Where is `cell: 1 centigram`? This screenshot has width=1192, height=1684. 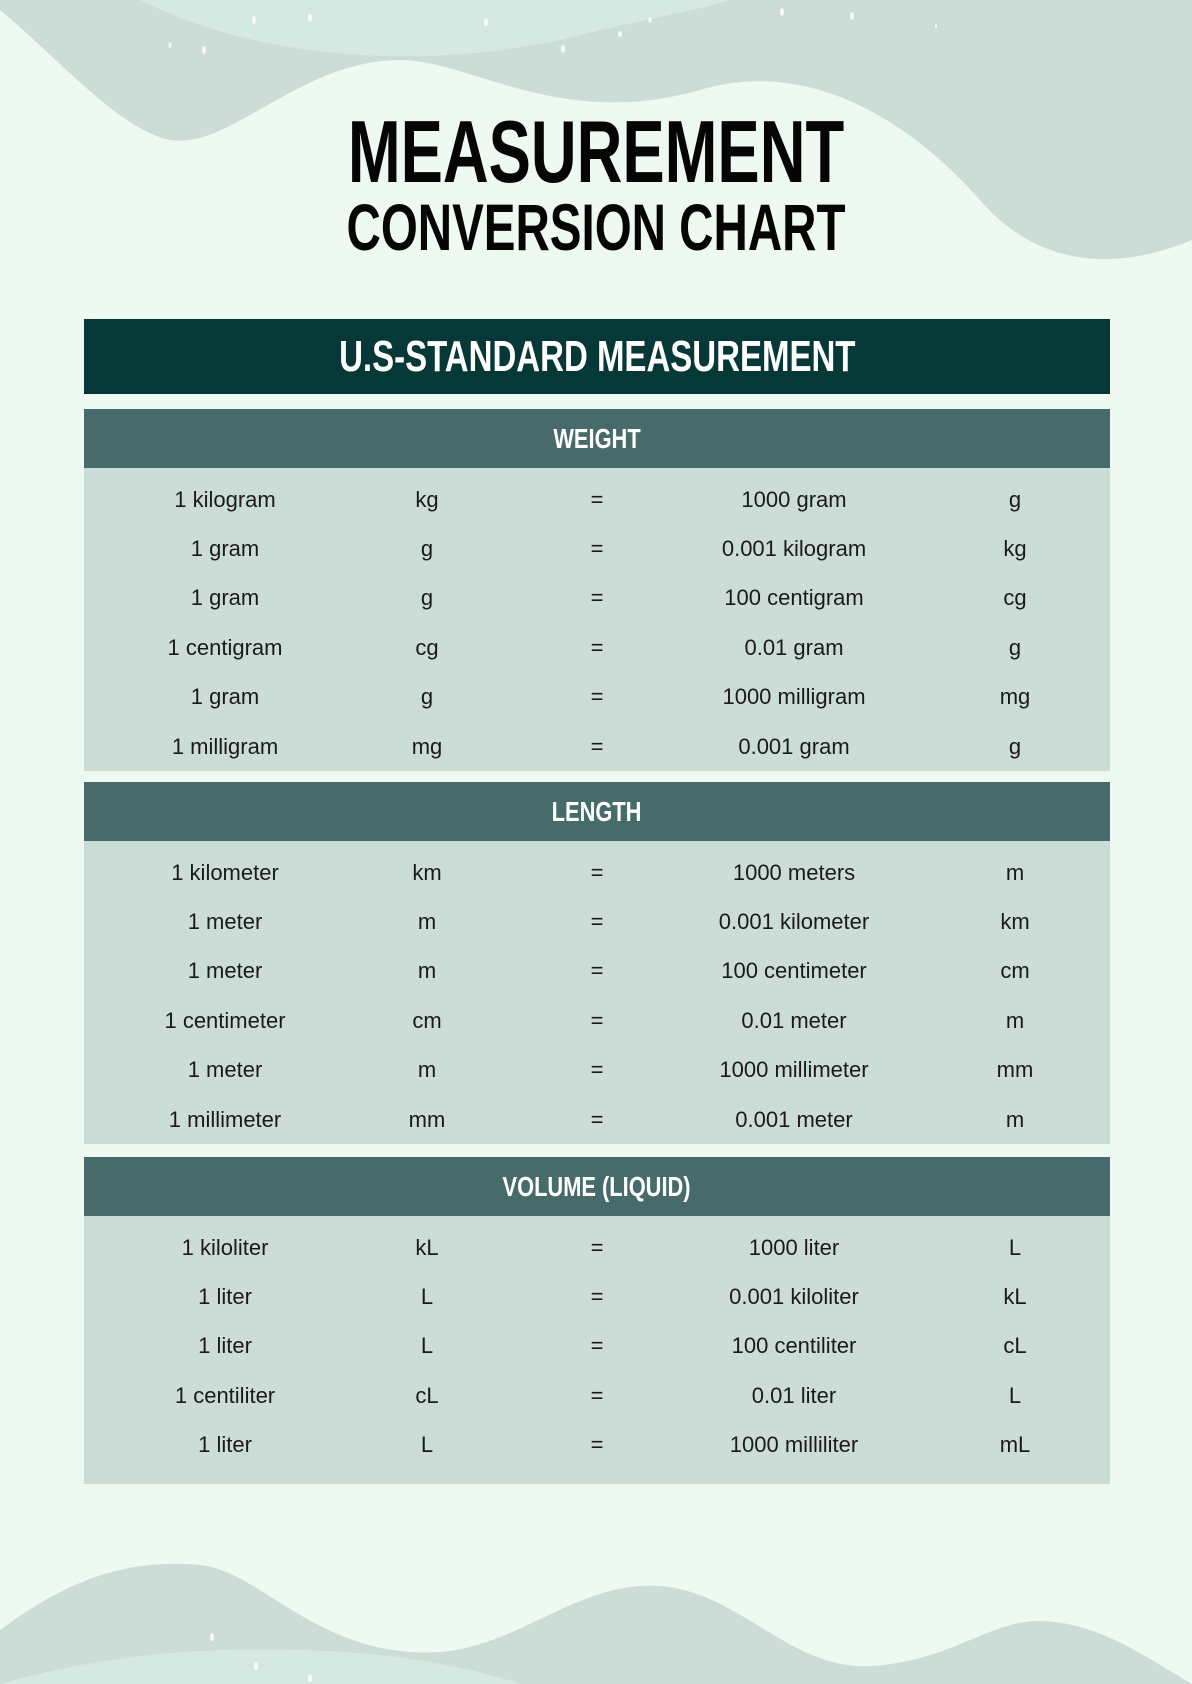
cell: 1 centigram is located at coordinates (225, 647).